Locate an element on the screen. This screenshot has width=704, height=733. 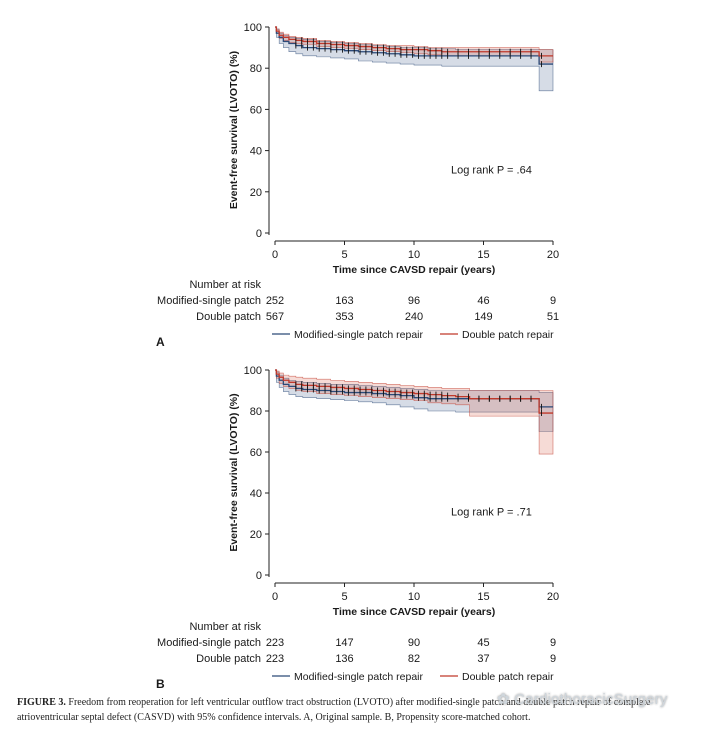
panel-a-logrank-annotation: Log rank P = .64 is located at coordinates (491, 170).